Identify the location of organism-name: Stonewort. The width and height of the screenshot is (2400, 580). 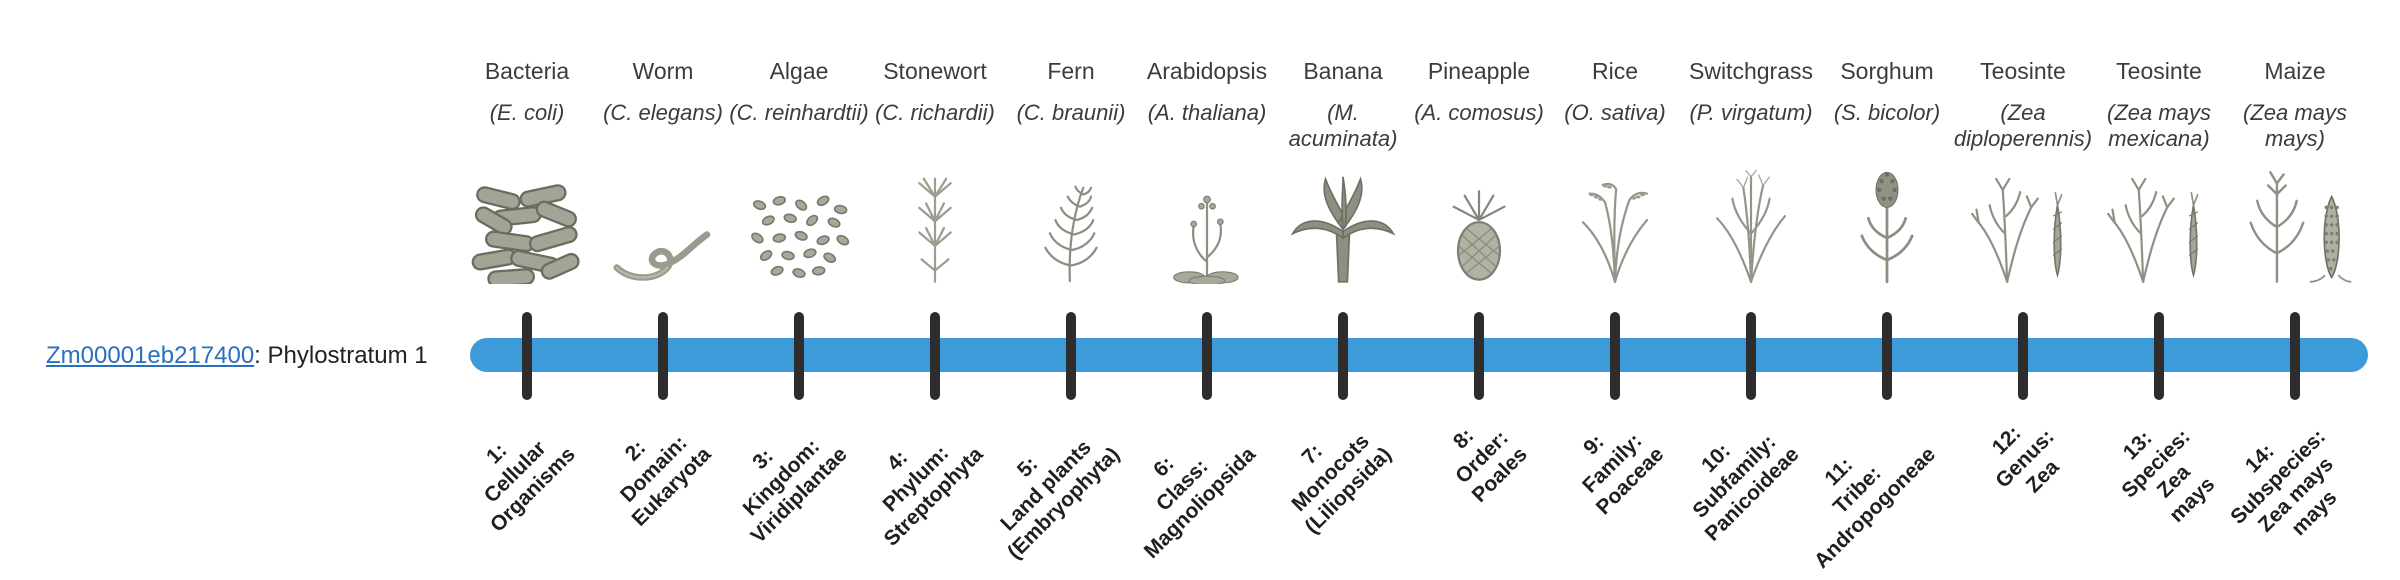
(935, 71).